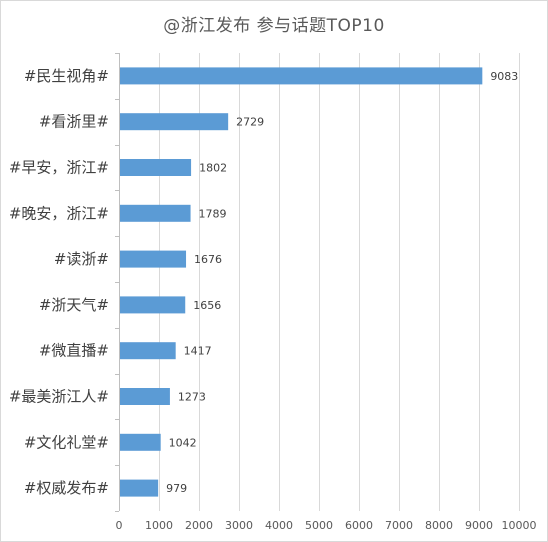 Image resolution: width=548 pixels, height=542 pixels. Describe the element at coordinates (66, 442) in the screenshot. I see `category-label: #文化礼堂#` at that location.